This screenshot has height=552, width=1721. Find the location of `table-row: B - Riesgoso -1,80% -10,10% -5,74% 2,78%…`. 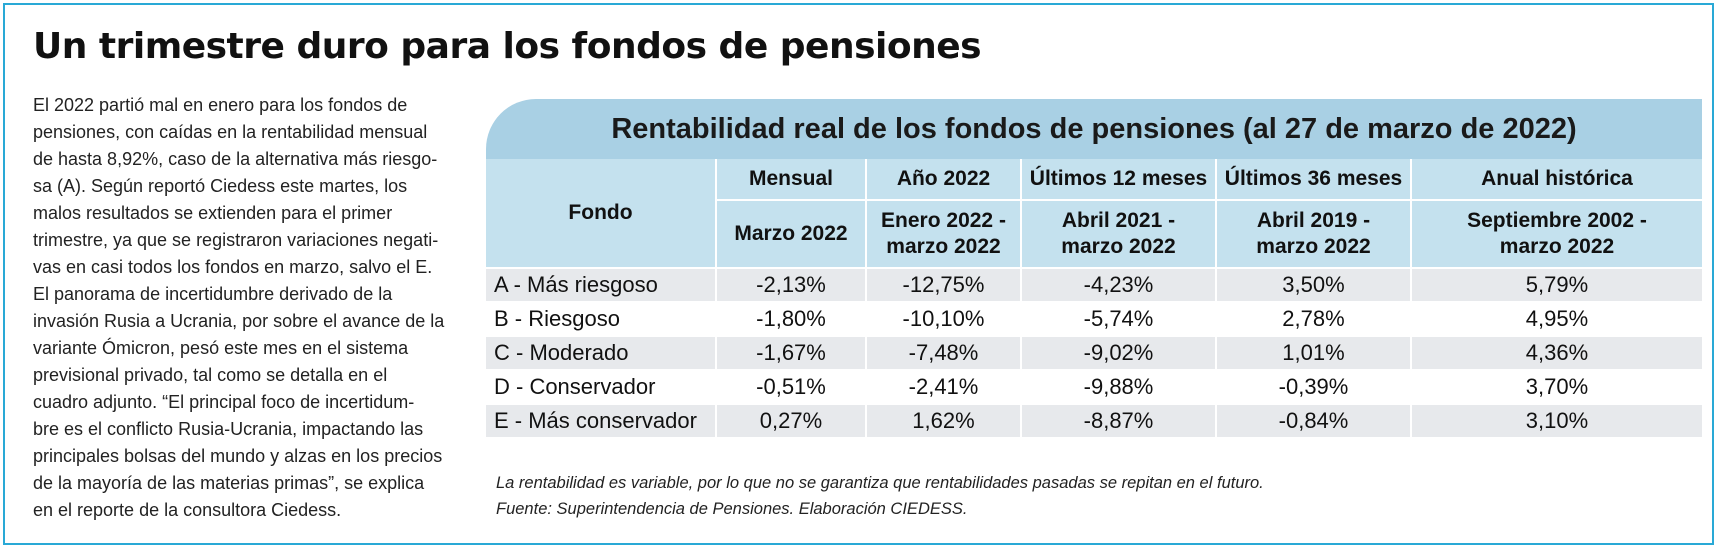

table-row: B - Riesgoso -1,80% -10,10% -5,74% 2,78%… is located at coordinates (1094, 319).